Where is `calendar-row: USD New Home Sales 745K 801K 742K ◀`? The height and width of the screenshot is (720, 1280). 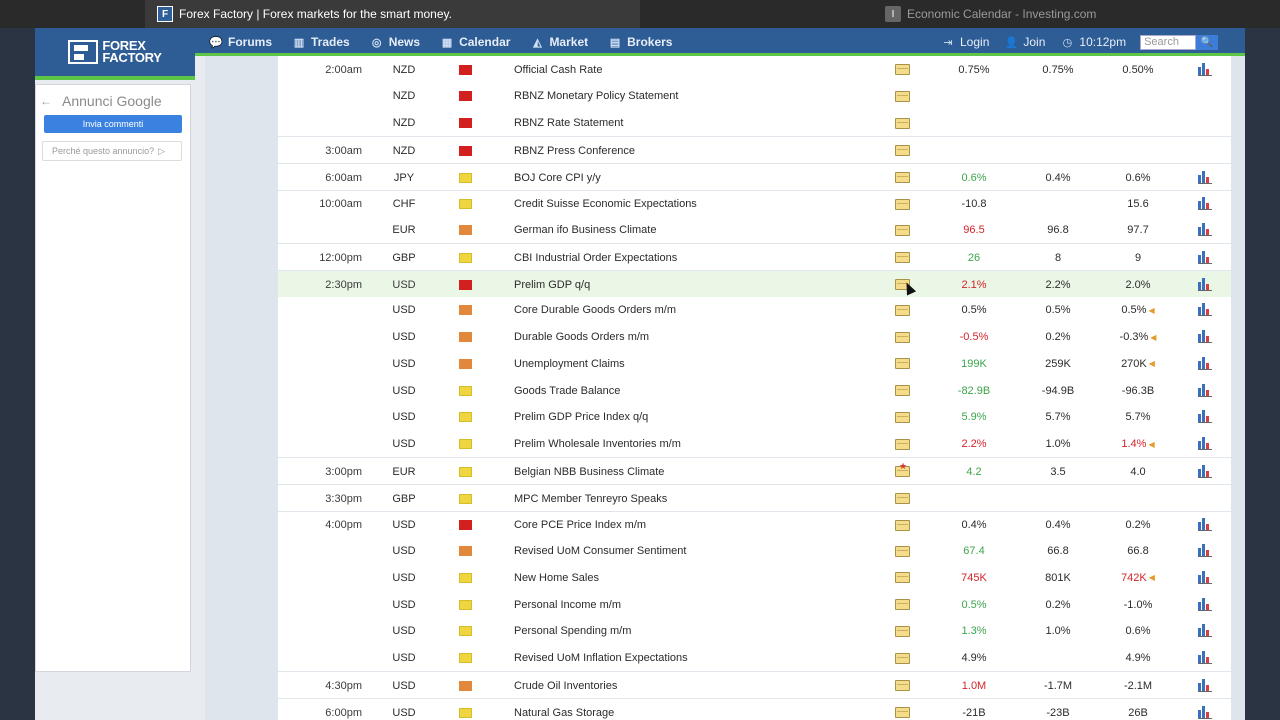
calendar-row: USD New Home Sales 745K 801K 742K ◀ is located at coordinates (754, 577).